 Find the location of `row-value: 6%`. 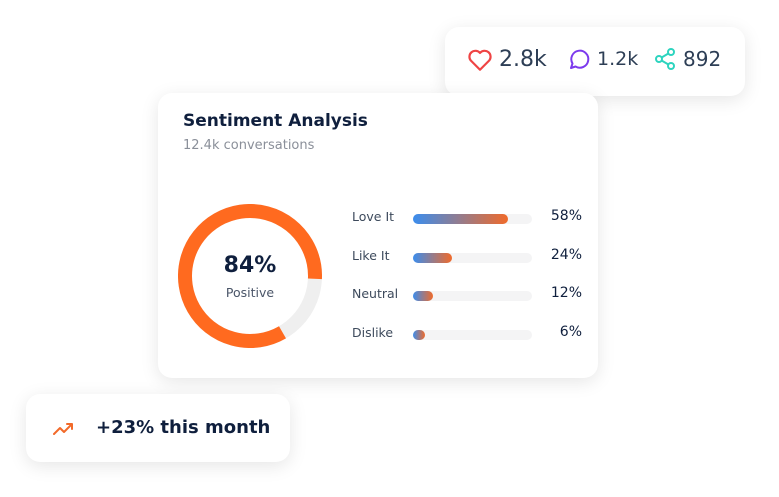

row-value: 6% is located at coordinates (570, 331).